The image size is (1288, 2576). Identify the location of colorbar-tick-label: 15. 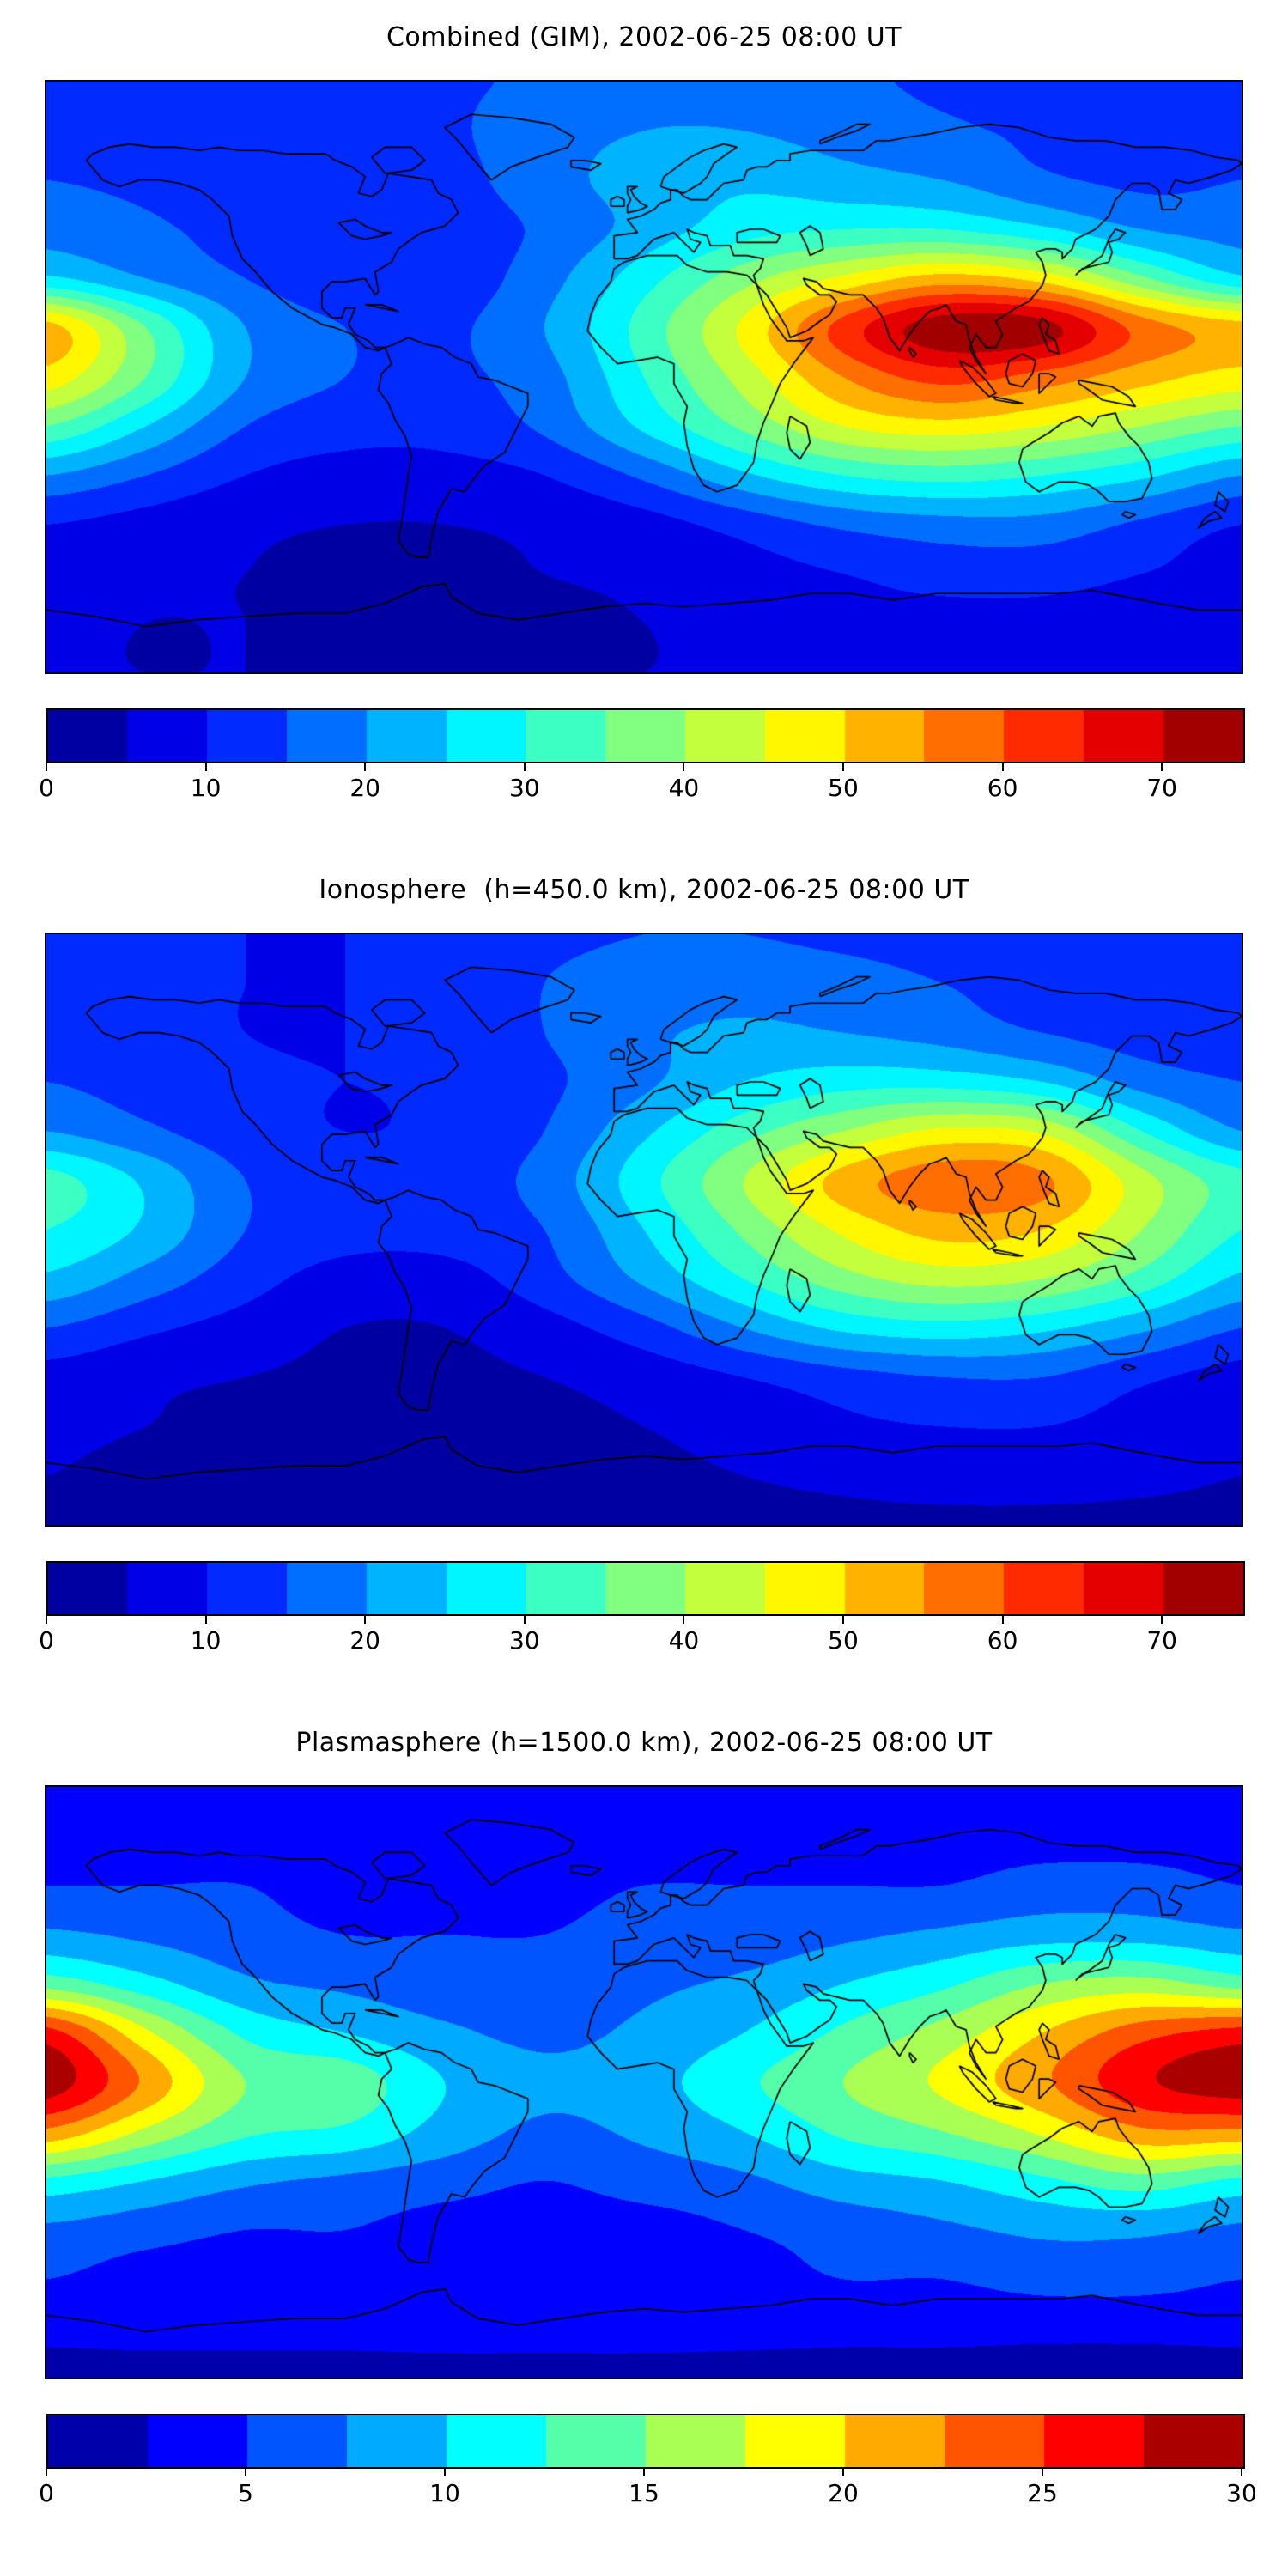
(644, 2493).